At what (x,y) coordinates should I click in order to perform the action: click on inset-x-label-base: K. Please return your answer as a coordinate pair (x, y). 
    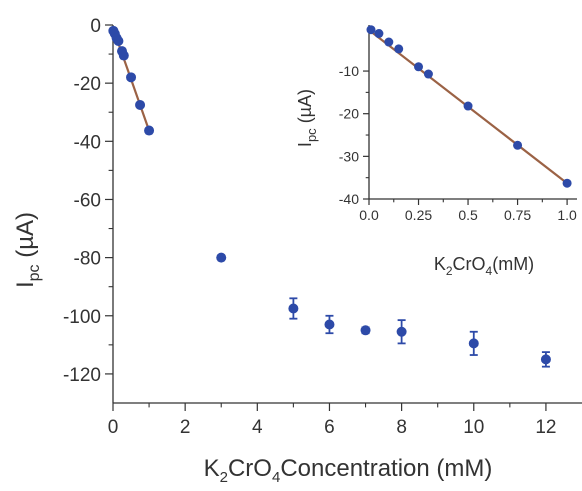
    Looking at the image, I should click on (440, 264).